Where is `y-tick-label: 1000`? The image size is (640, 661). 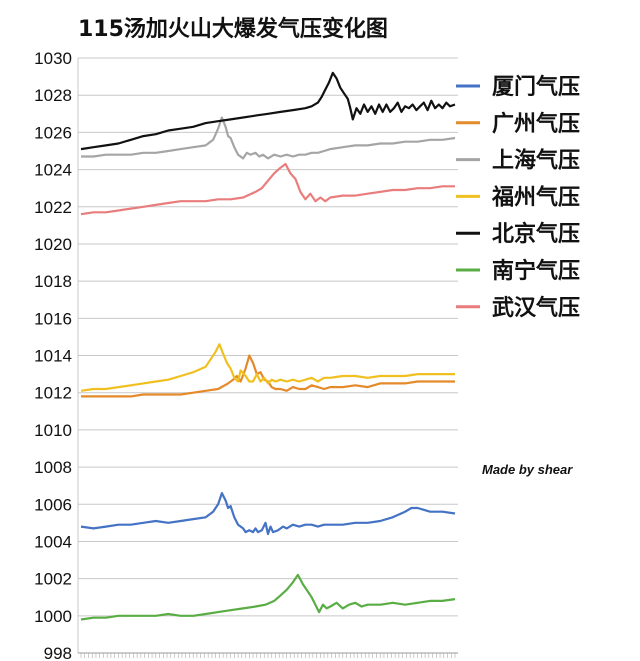 y-tick-label: 1000 is located at coordinates (53, 616).